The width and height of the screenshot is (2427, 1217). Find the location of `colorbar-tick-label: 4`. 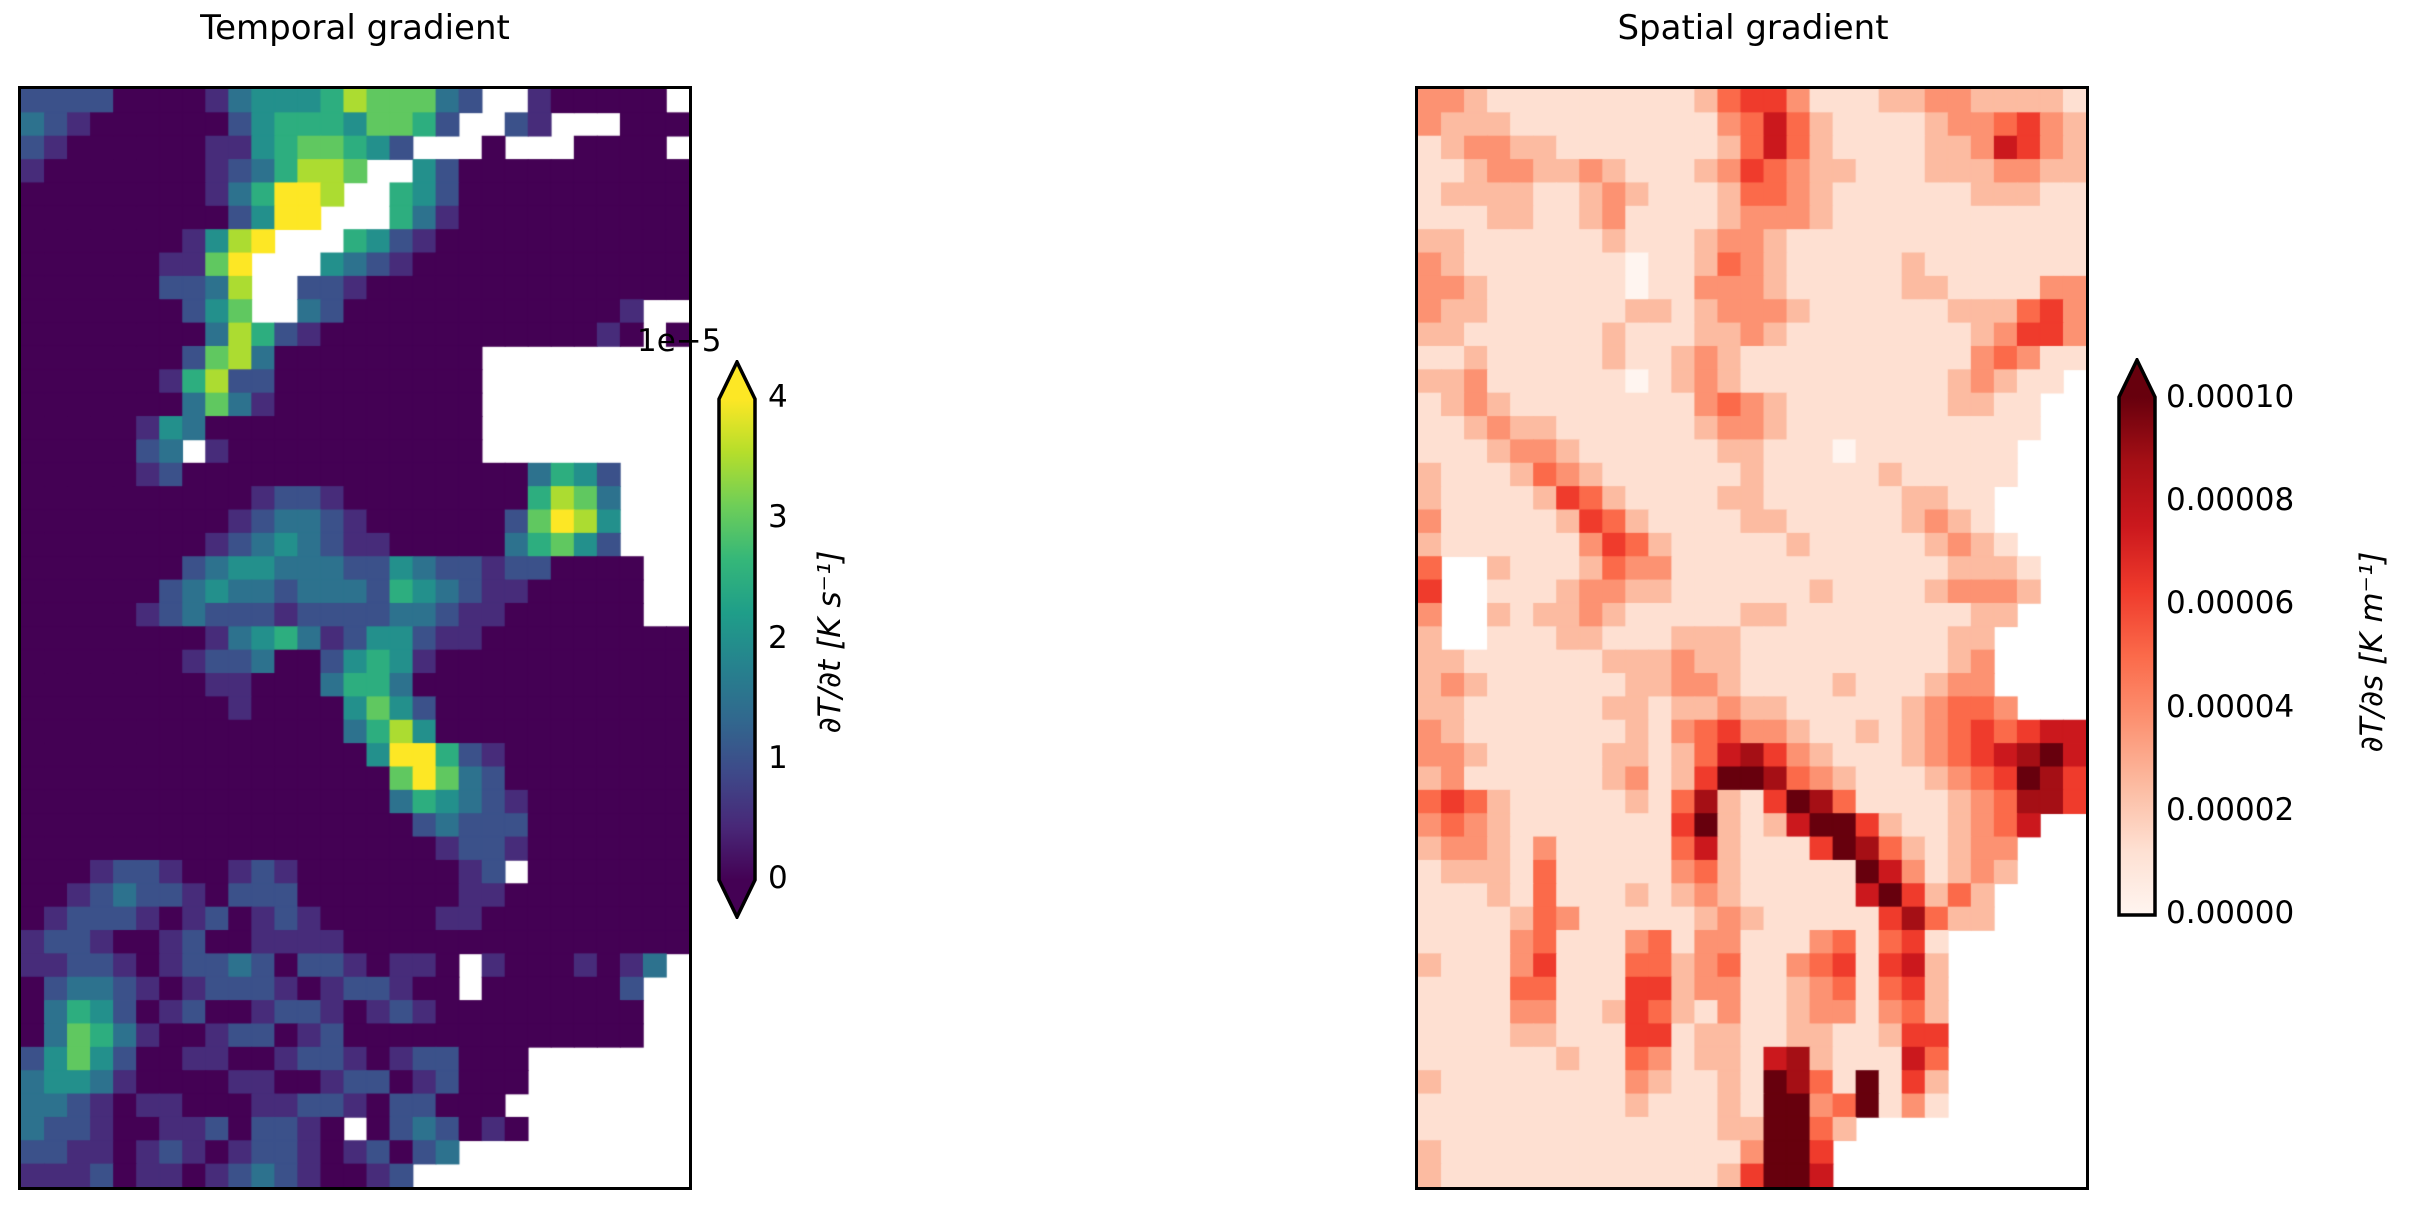

colorbar-tick-label: 4 is located at coordinates (778, 397).